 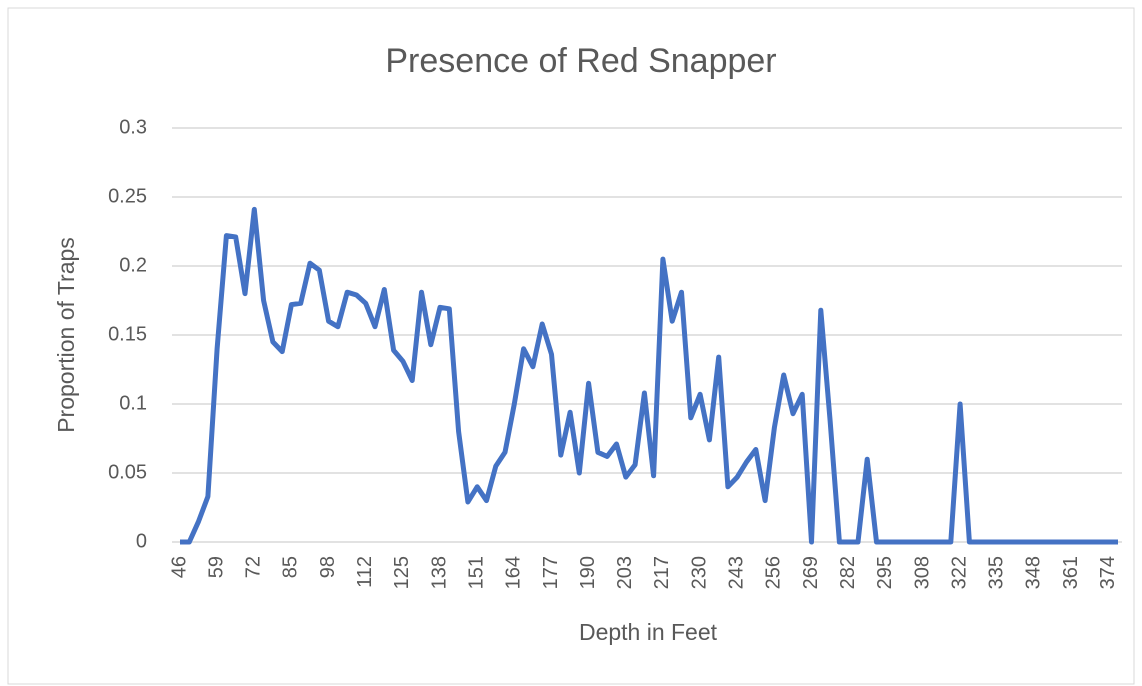 What do you see at coordinates (885, 572) in the screenshot?
I see `x-tick-label: 295` at bounding box center [885, 572].